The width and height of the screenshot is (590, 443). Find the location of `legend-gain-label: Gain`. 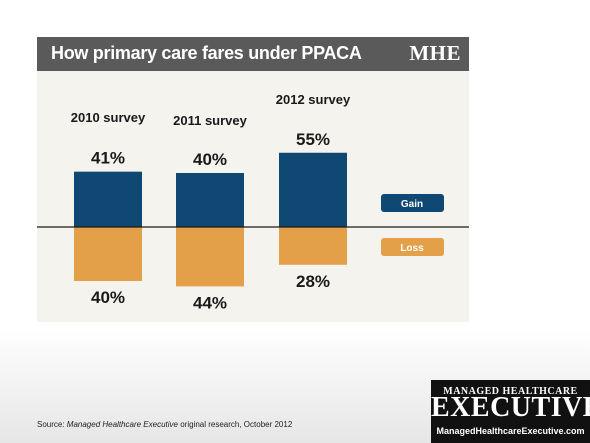

legend-gain-label: Gain is located at coordinates (412, 204).